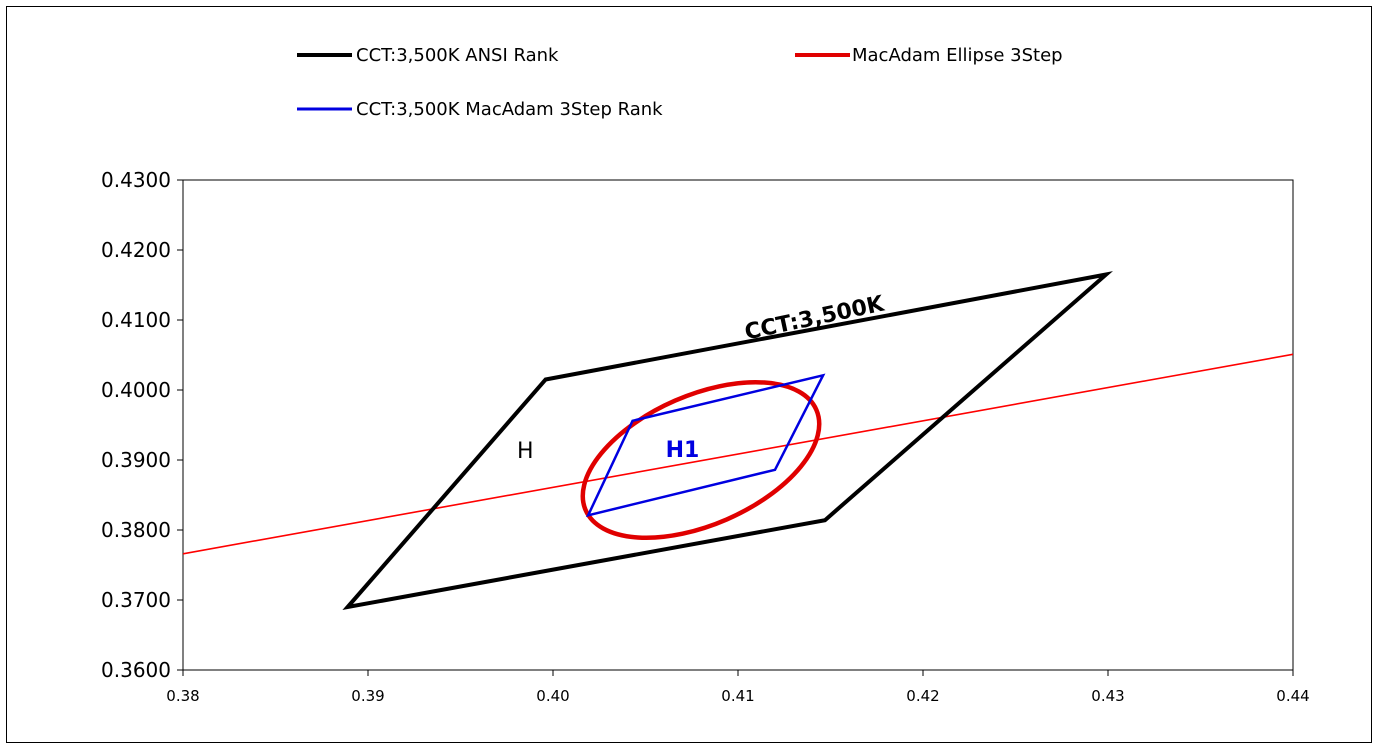 The image size is (1380, 749). What do you see at coordinates (136, 530) in the screenshot?
I see `y-tick-label: 0.3800` at bounding box center [136, 530].